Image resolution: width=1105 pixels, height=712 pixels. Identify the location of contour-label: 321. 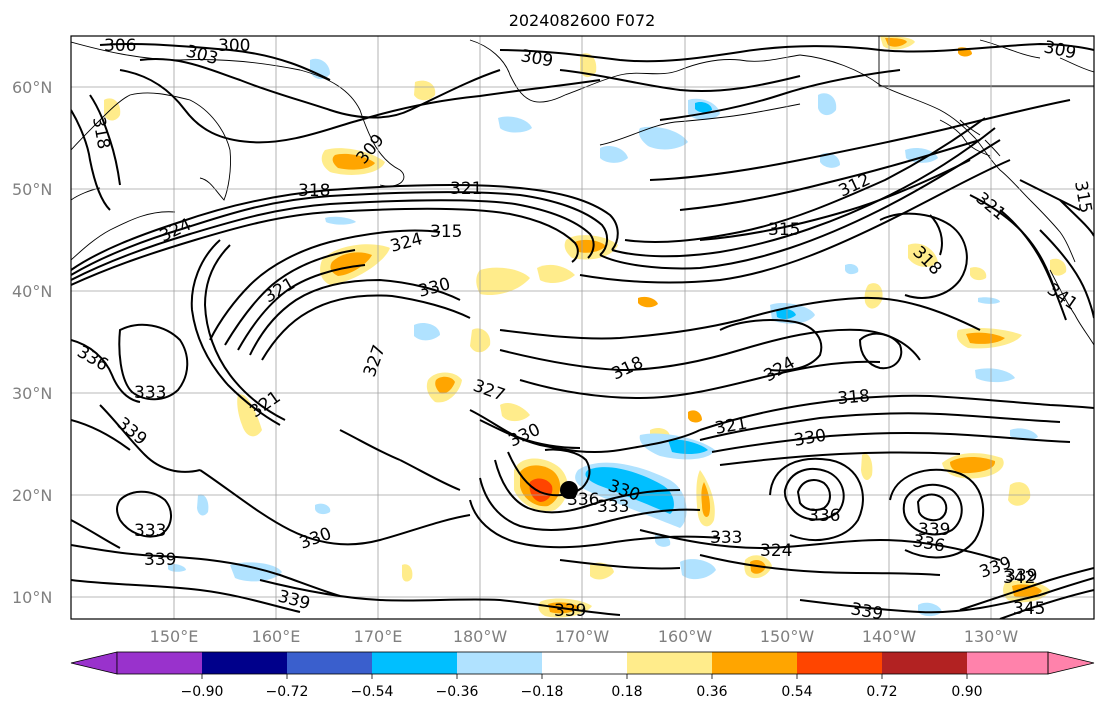
(466, 189).